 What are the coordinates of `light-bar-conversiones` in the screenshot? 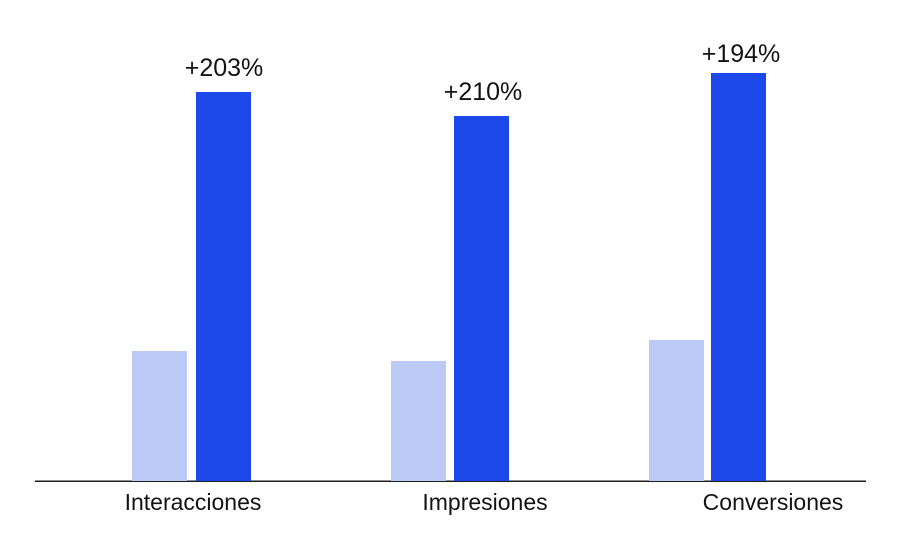 It's located at (676, 410).